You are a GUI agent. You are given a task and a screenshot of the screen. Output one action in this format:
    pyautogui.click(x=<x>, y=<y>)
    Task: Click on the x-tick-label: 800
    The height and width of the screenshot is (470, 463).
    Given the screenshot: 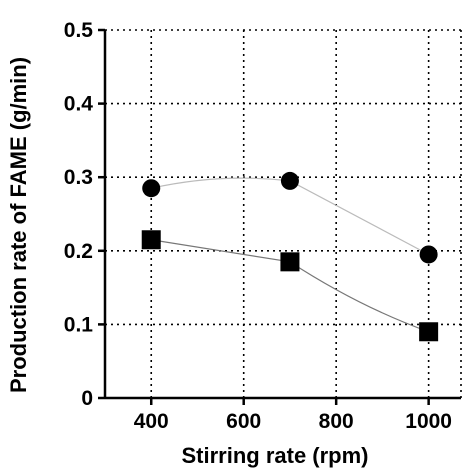 What is the action you would take?
    pyautogui.click(x=336, y=421)
    